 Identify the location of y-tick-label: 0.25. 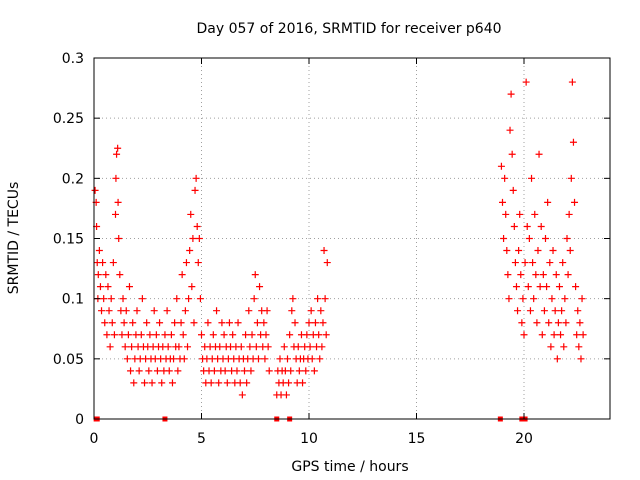
(68, 119).